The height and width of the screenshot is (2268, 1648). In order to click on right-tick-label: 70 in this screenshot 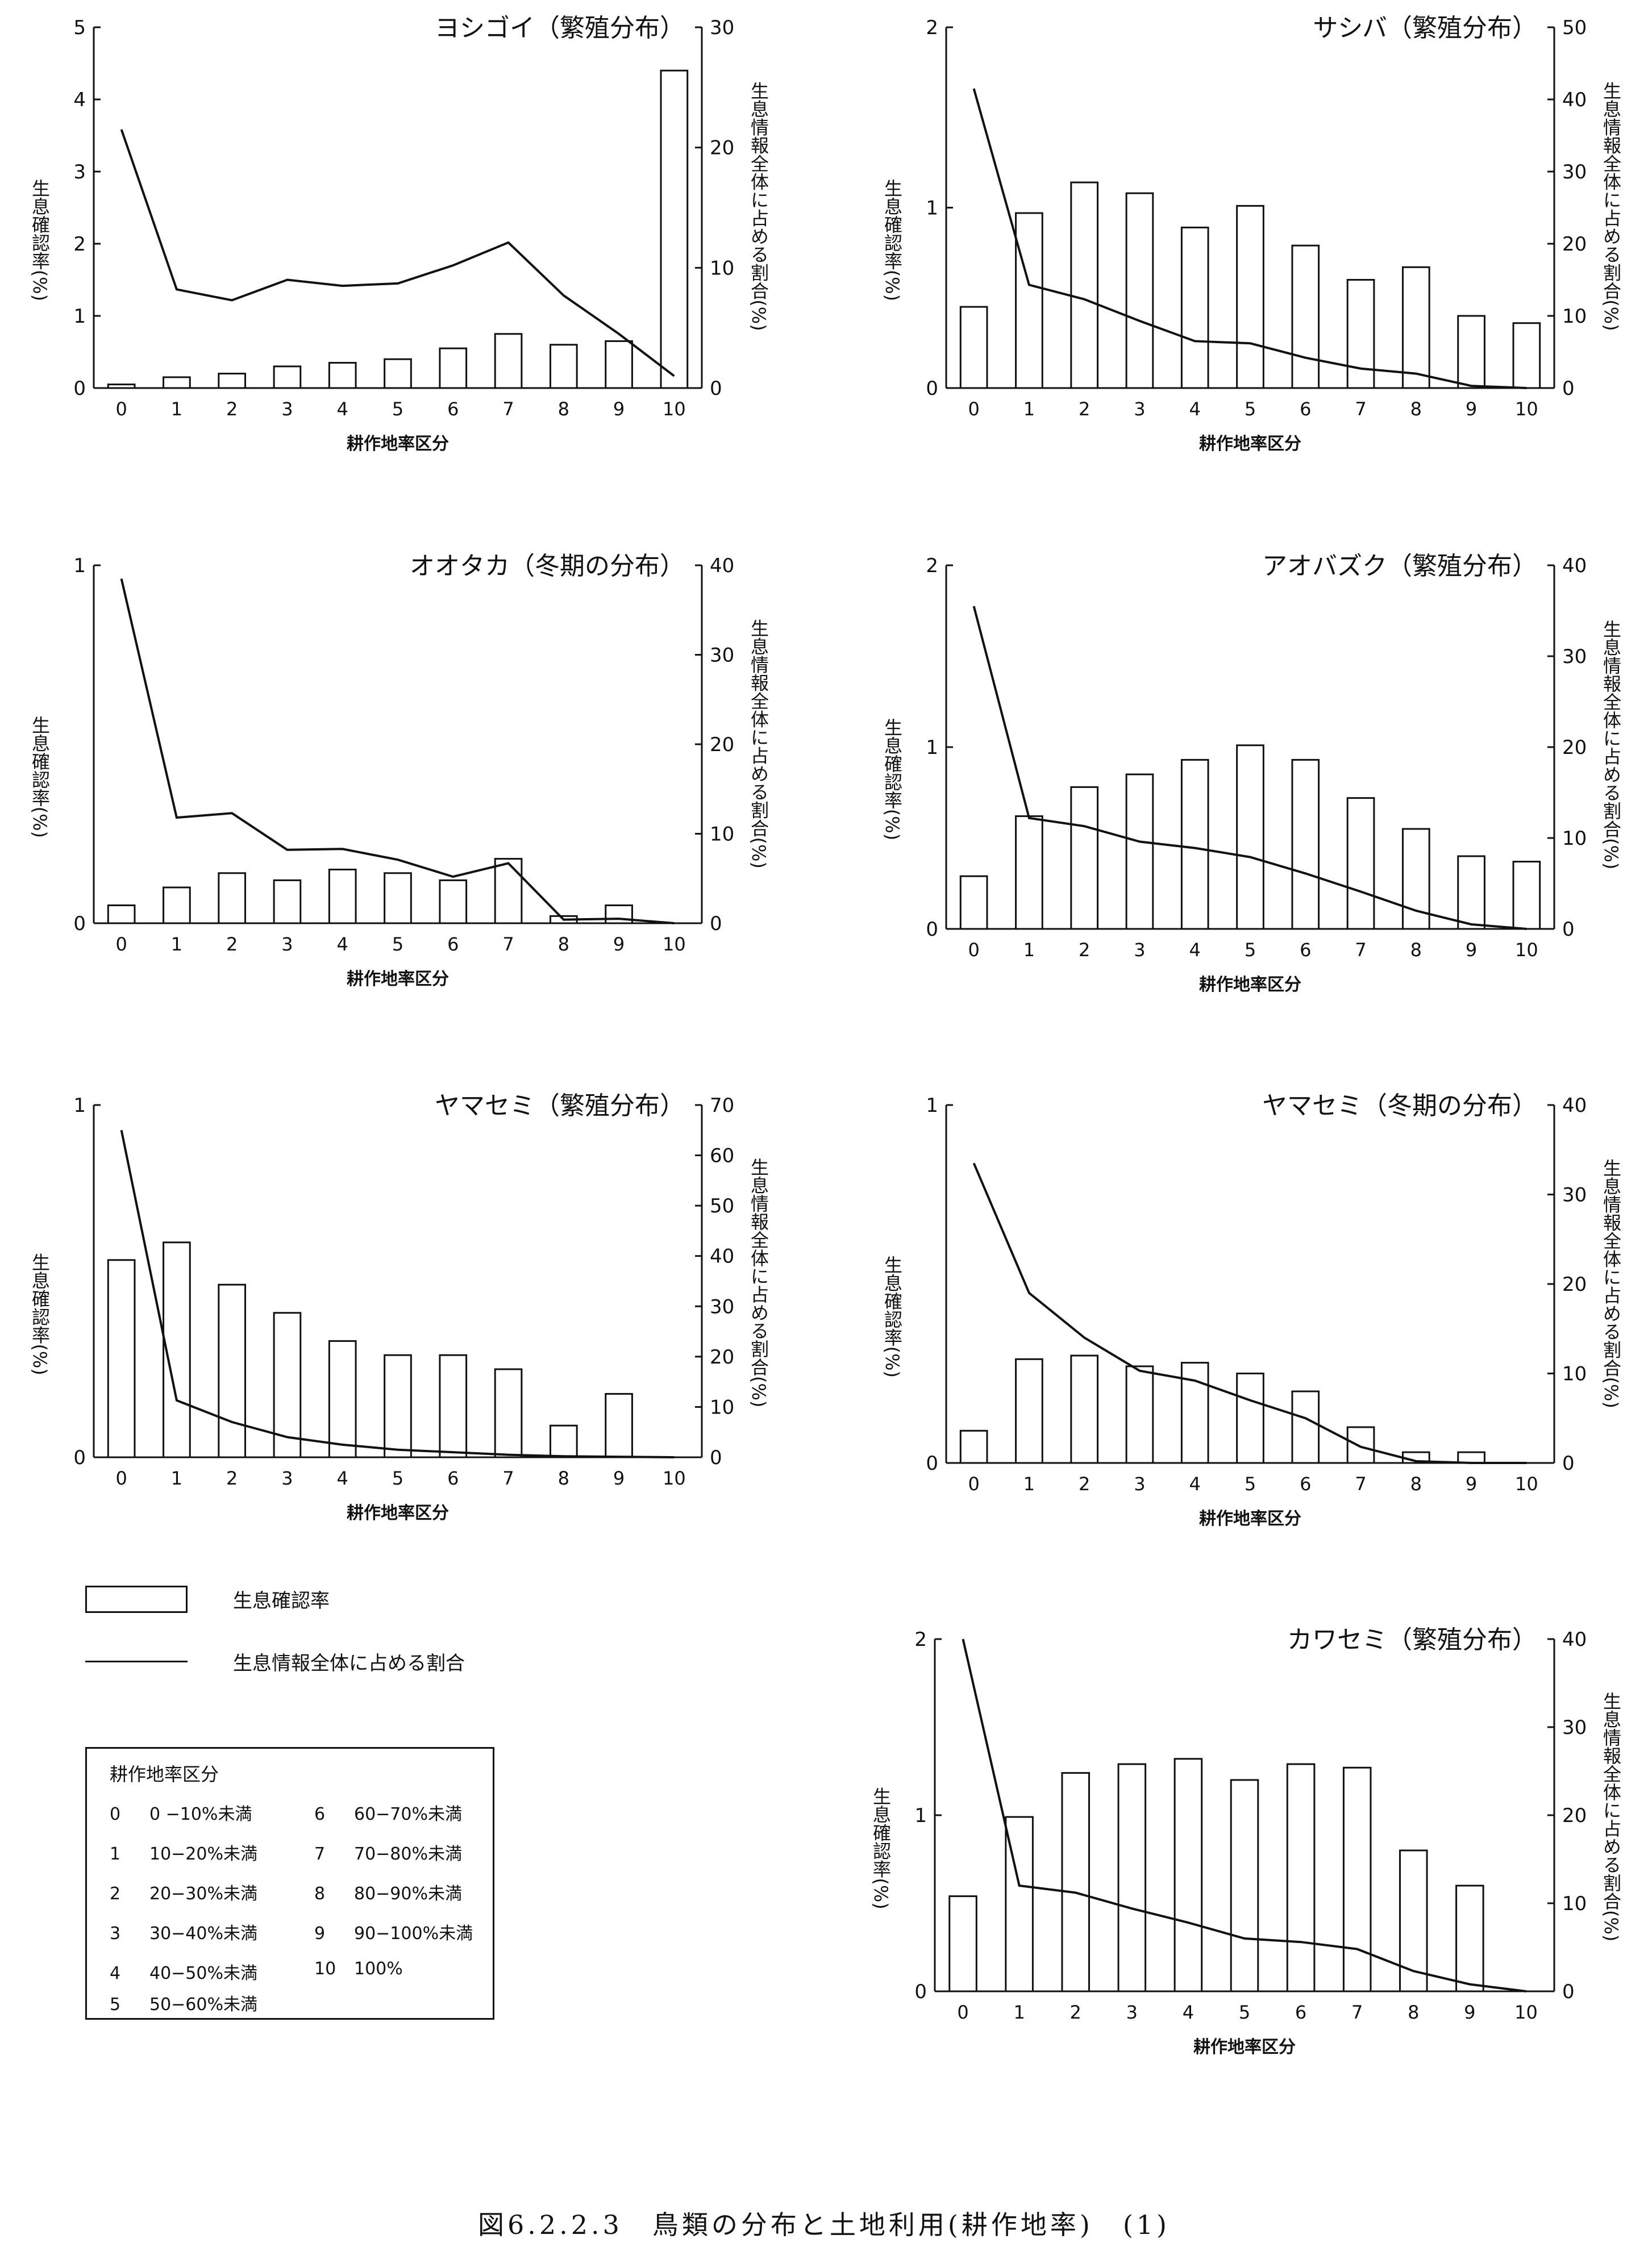, I will do `click(722, 1105)`.